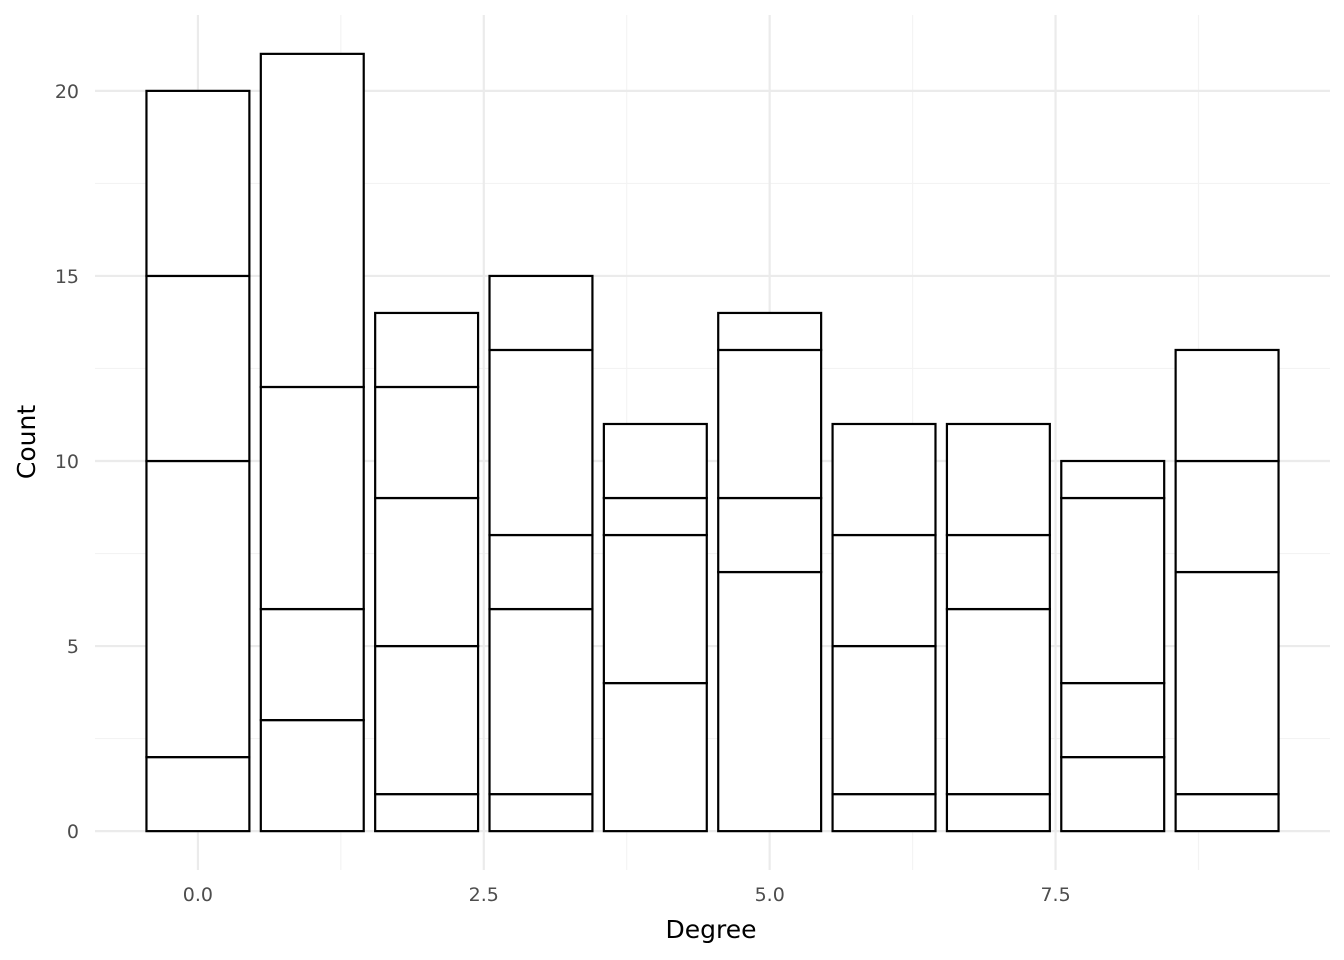 Image resolution: width=1344 pixels, height=960 pixels. What do you see at coordinates (73, 647) in the screenshot?
I see `y-tick-label: 5` at bounding box center [73, 647].